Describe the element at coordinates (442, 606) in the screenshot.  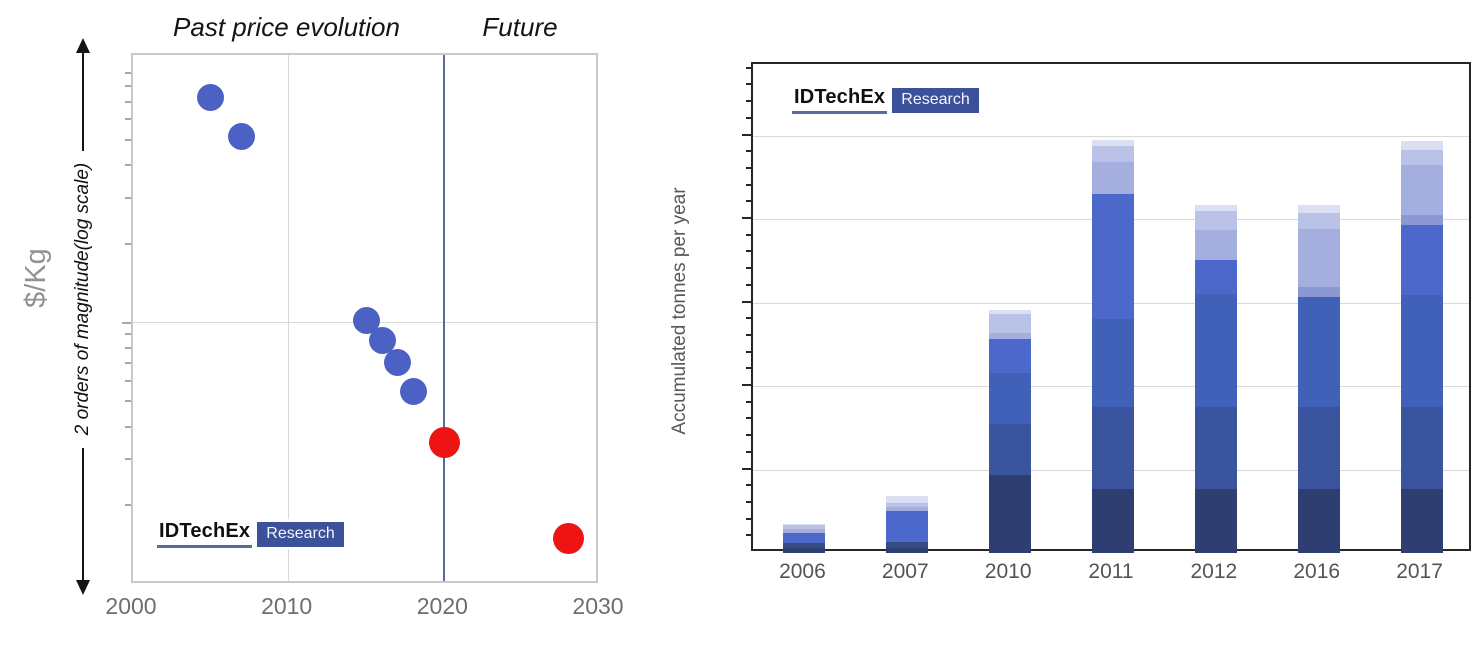
I see `left-x-tick-label-2020: 2020` at that location.